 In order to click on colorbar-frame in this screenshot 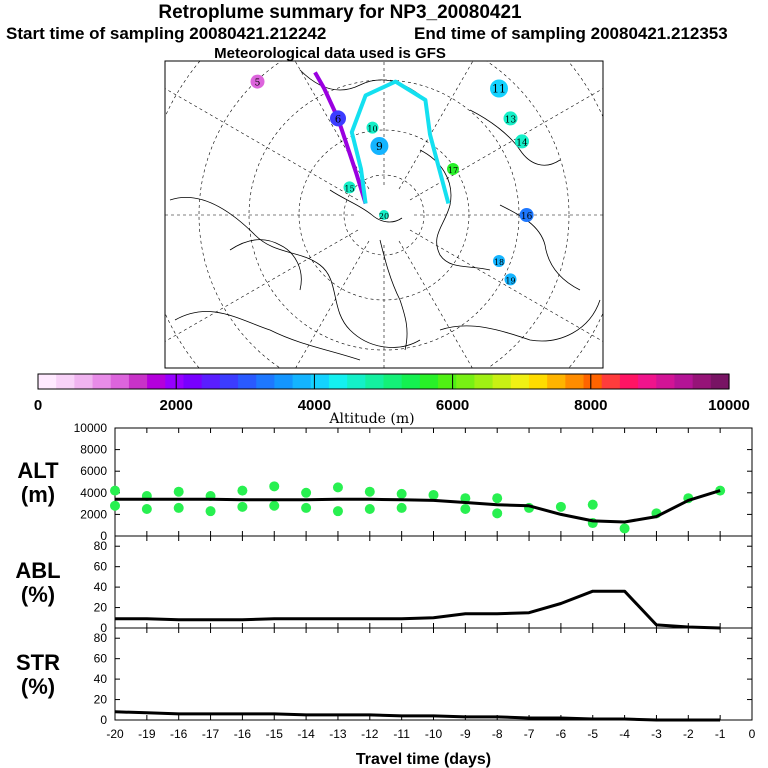, I will do `click(383, 381)`.